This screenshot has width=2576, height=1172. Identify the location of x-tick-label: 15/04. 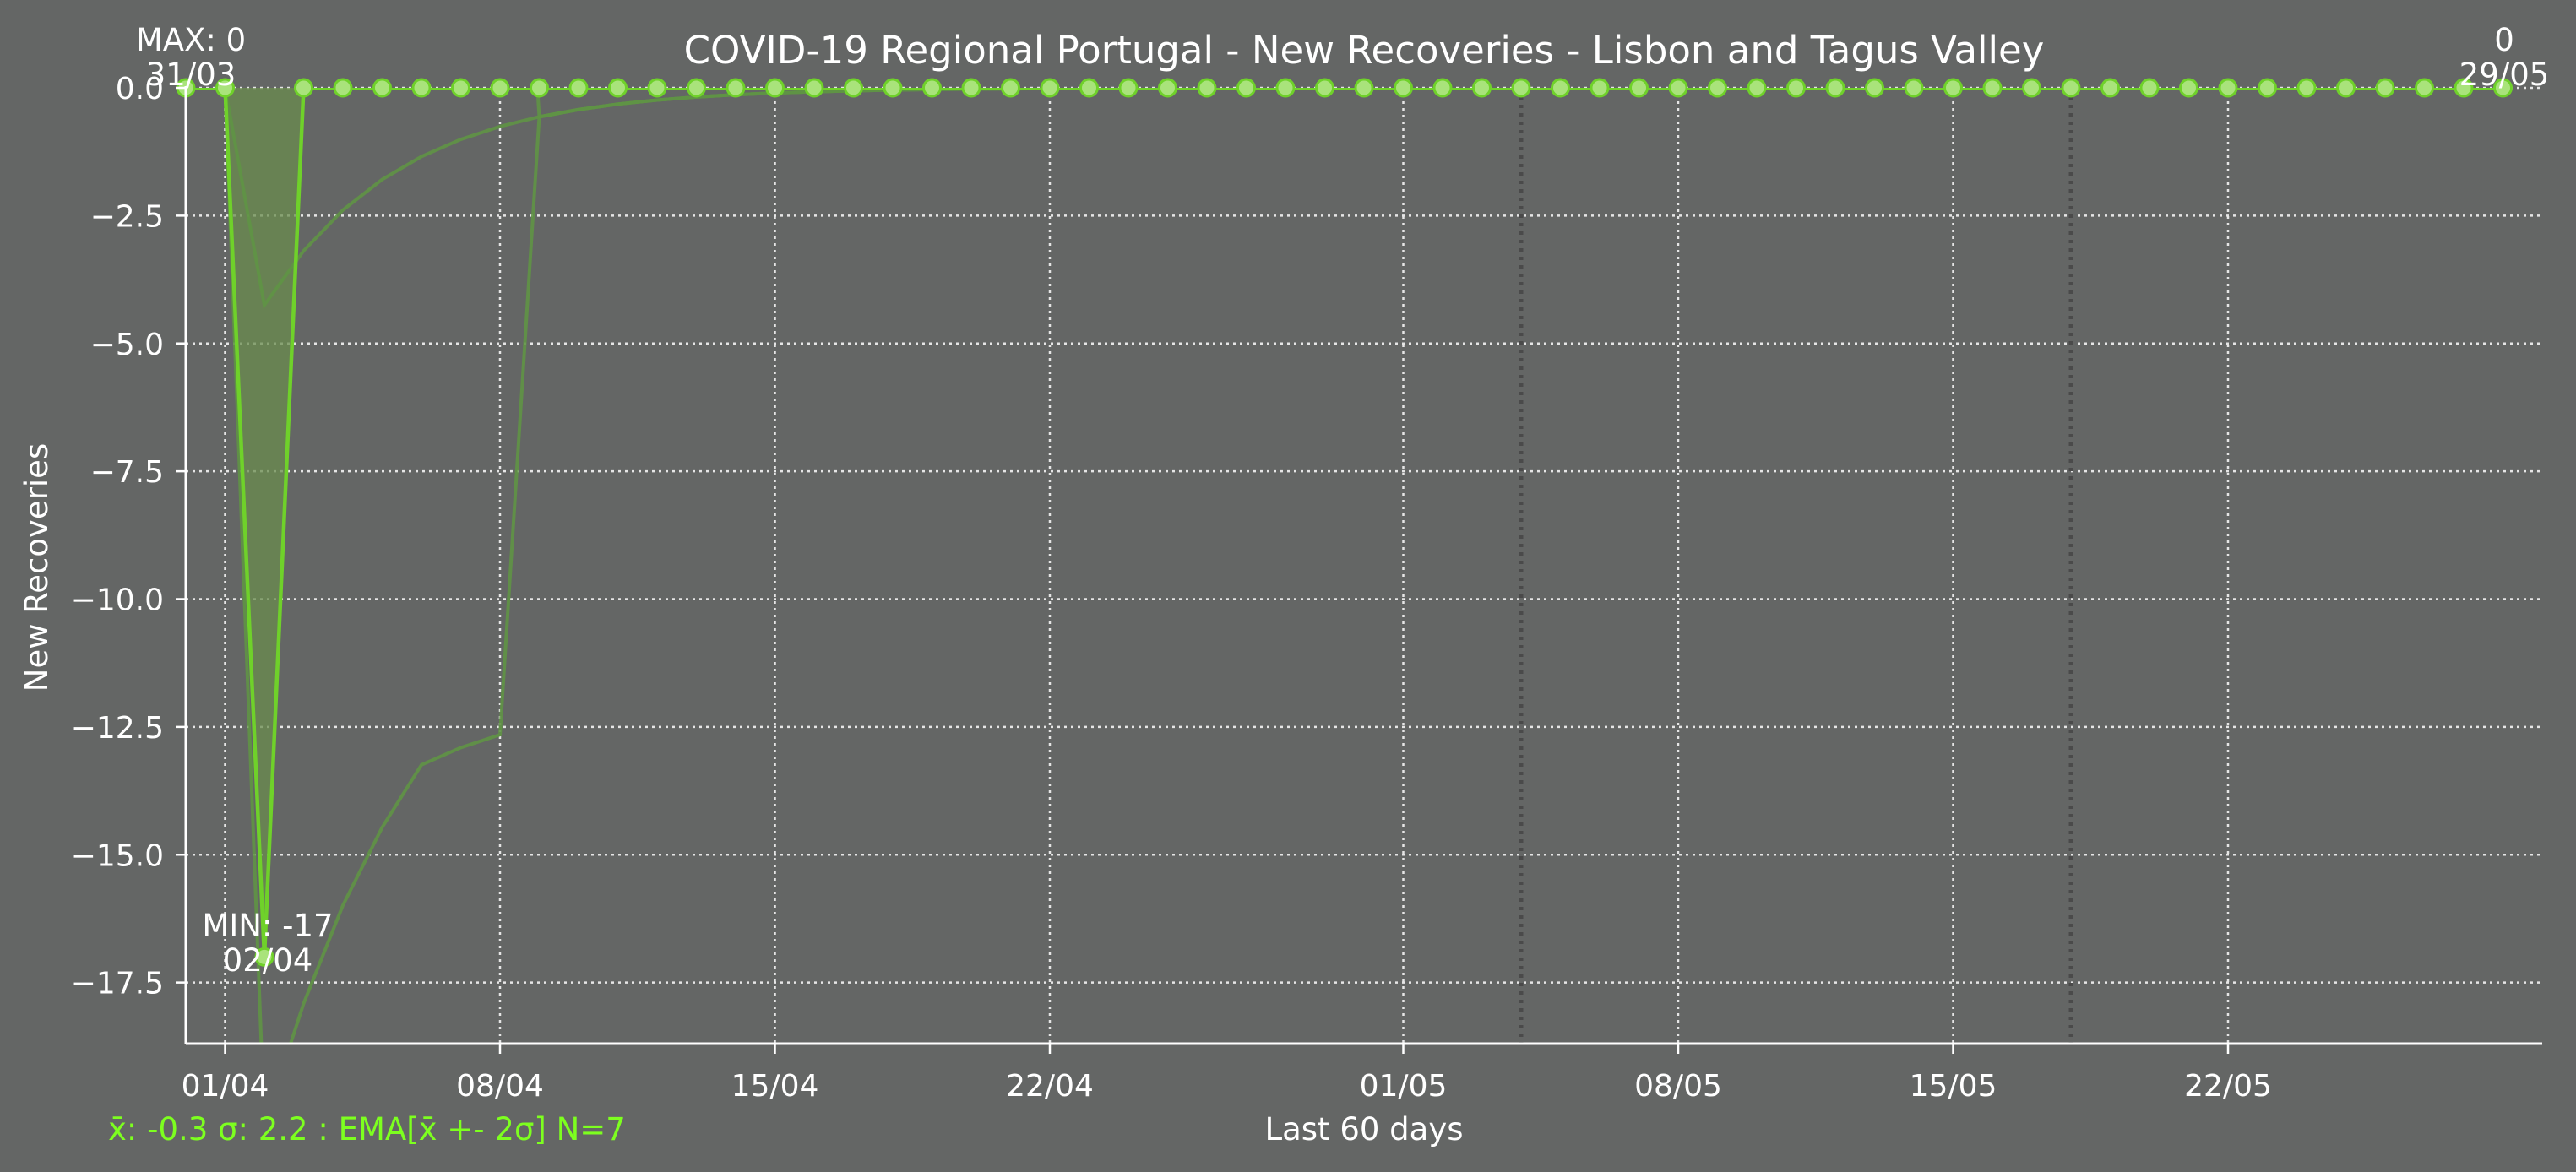
(775, 1087).